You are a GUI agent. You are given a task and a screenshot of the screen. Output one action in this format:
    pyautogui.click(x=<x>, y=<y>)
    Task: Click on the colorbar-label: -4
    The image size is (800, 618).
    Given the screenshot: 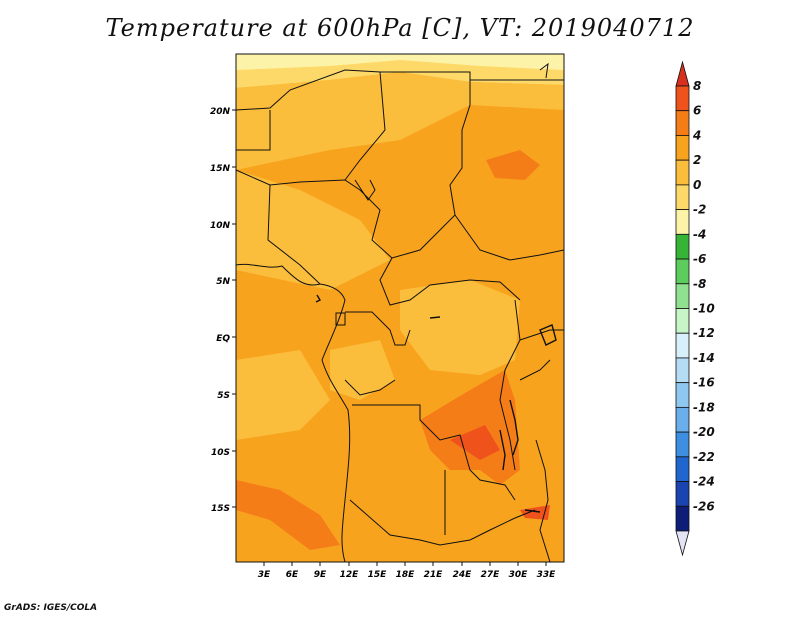 What is the action you would take?
    pyautogui.click(x=699, y=234)
    